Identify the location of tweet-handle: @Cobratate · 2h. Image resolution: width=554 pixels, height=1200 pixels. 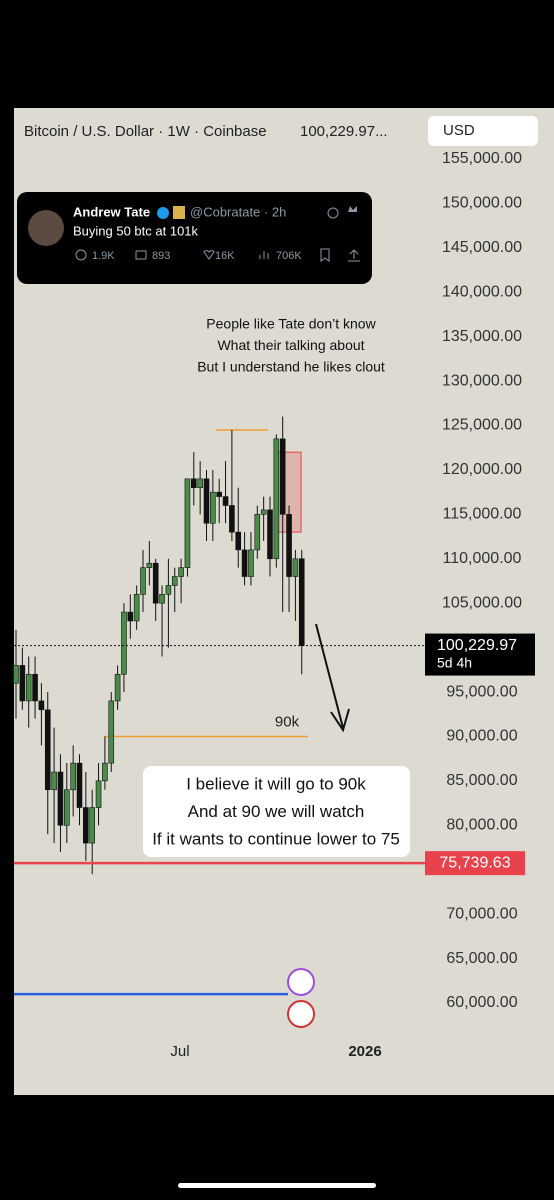
(238, 211).